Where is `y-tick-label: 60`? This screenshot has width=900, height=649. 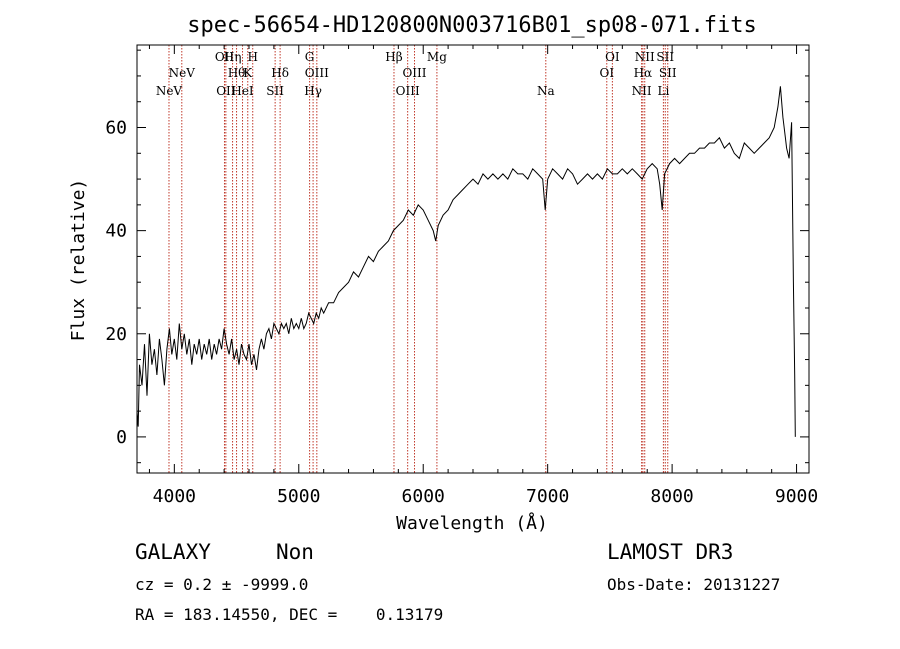
y-tick-label: 60 is located at coordinates (116, 128).